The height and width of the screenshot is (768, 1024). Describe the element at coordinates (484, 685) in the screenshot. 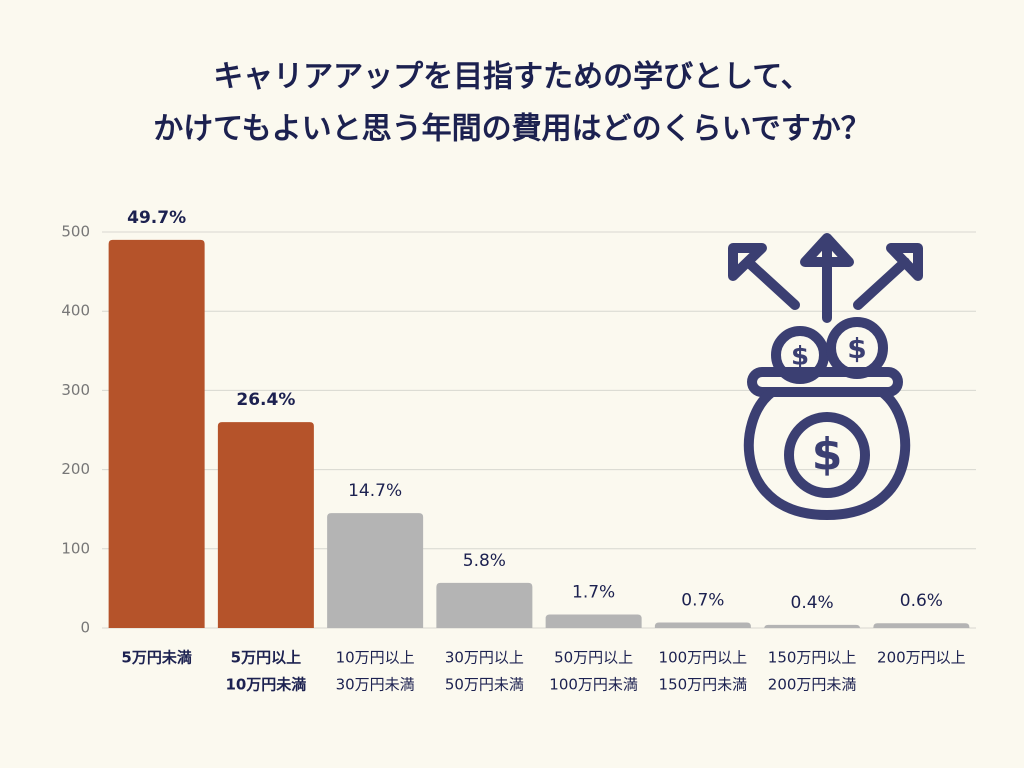

I see `x-tick-label: 50万円未満` at that location.